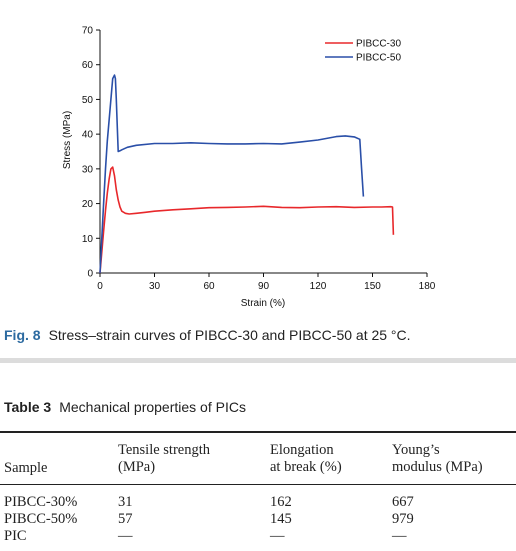 This screenshot has width=516, height=551. I want to click on table-title-text: Mechanical properties of PICs, so click(152, 407).